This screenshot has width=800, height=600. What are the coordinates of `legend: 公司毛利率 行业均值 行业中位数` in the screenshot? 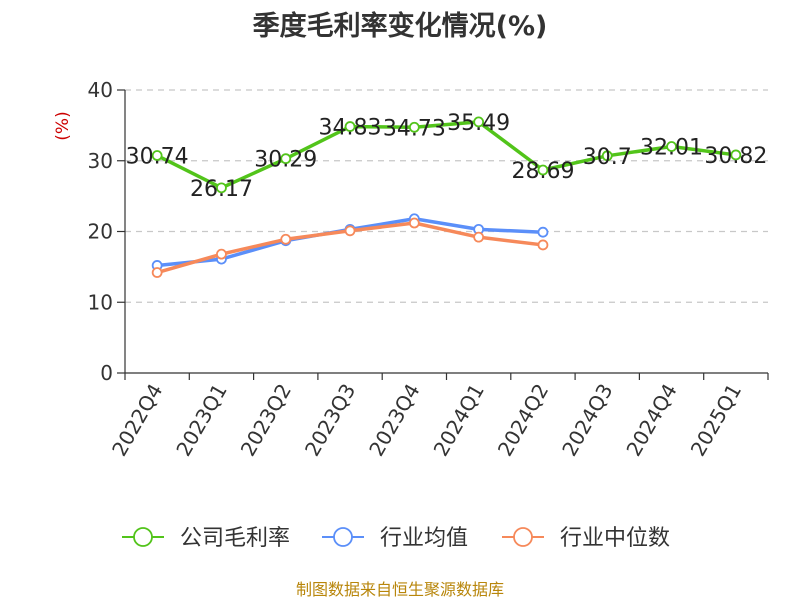 It's located at (396, 538).